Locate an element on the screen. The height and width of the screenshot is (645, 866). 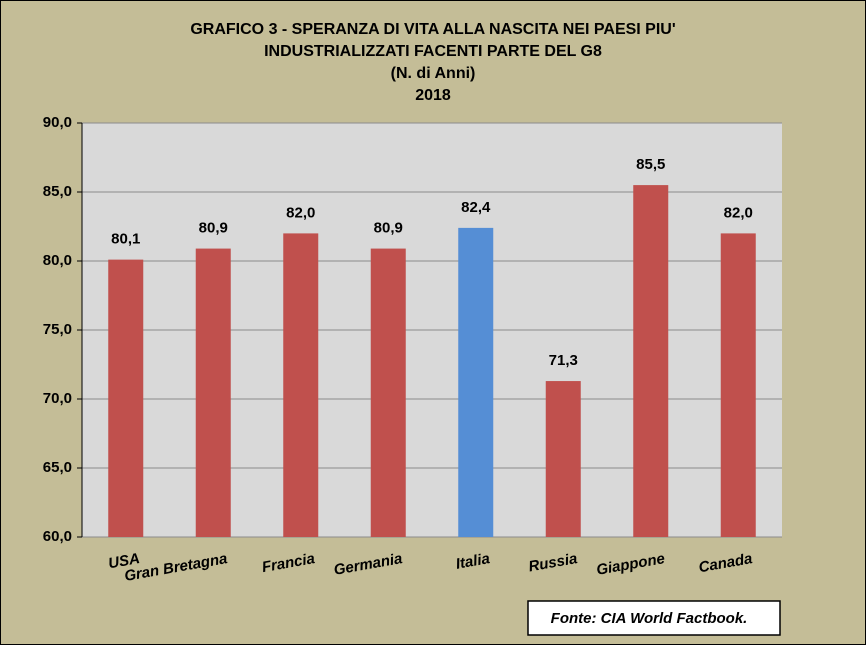
source-box is located at coordinates (654, 618).